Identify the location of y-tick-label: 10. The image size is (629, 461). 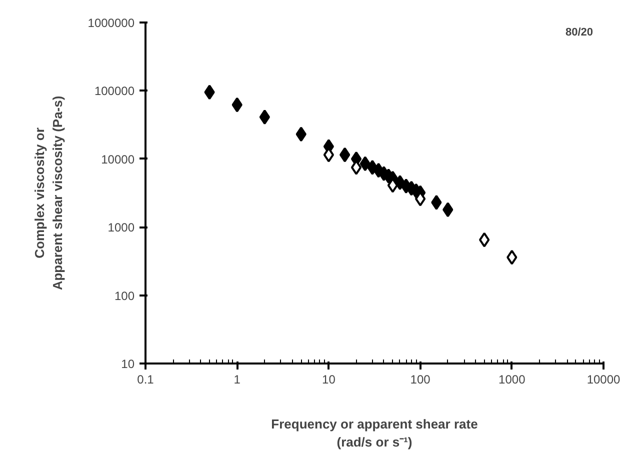
(128, 364).